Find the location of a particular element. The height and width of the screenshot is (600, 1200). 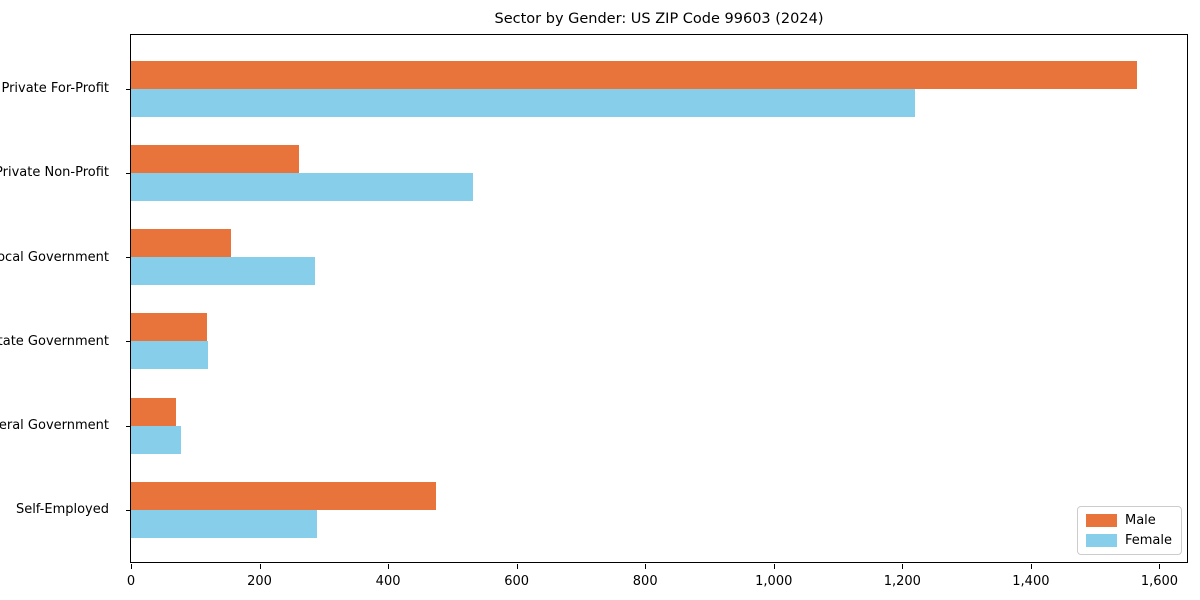

legend-label-female: Female is located at coordinates (1148, 540).